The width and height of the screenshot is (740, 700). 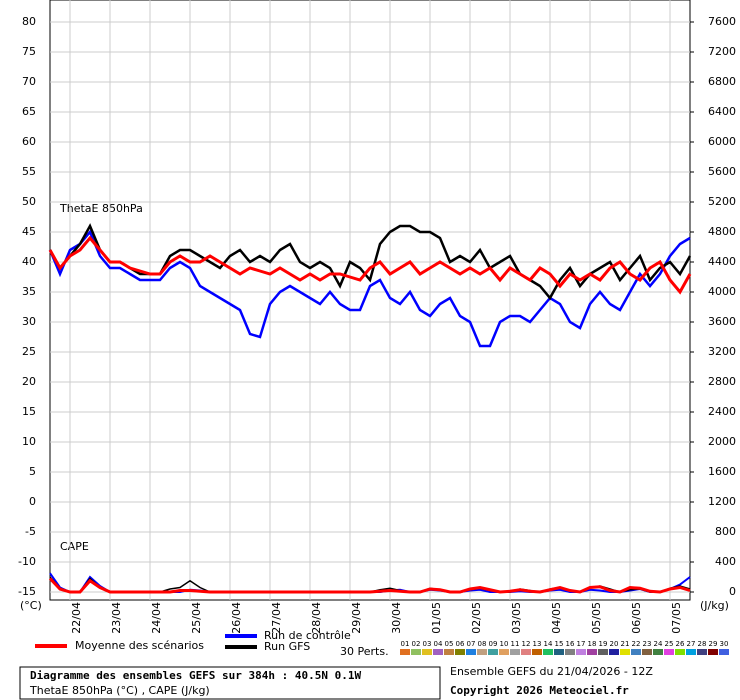 What do you see at coordinates (101, 208) in the screenshot?
I see `theta-label: ThetaE 850hPa` at bounding box center [101, 208].